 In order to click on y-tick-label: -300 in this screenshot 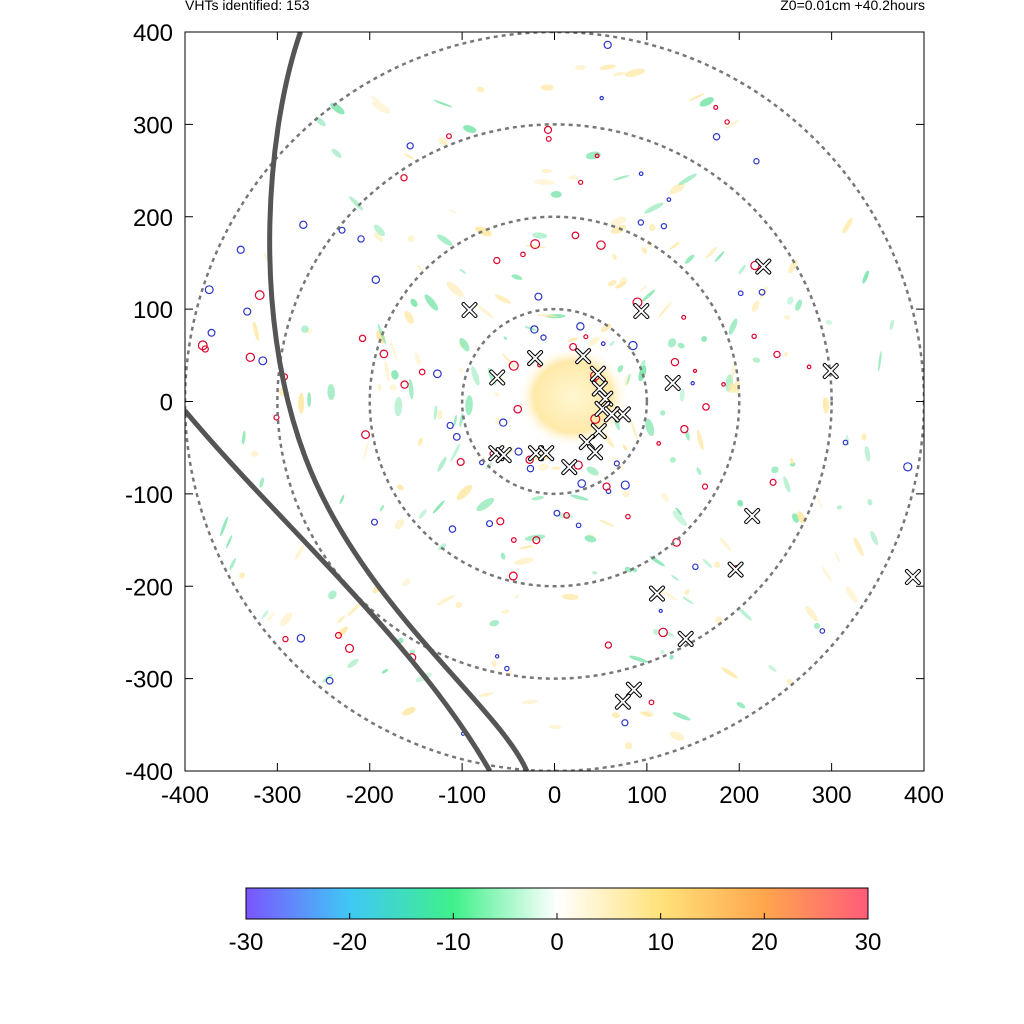, I will do `click(149, 680)`.